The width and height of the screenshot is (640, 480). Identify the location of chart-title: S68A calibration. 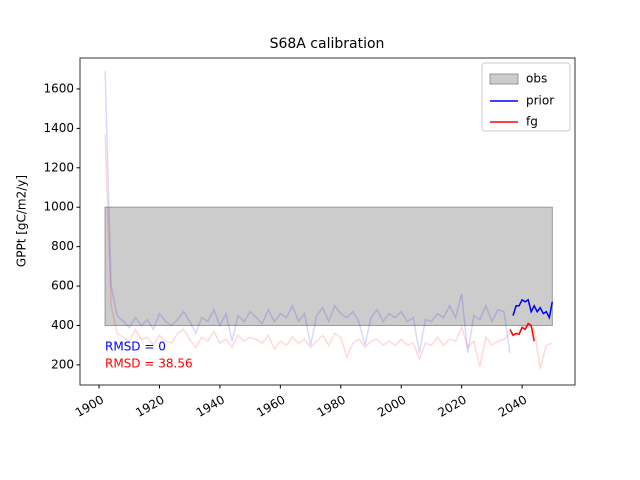
(327, 44).